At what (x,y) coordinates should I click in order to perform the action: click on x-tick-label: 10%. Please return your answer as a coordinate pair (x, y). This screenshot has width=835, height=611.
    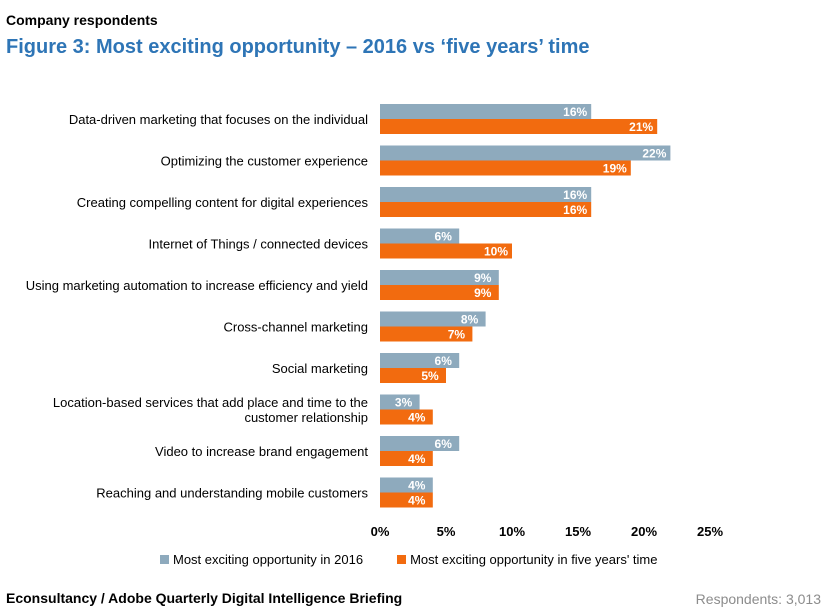
    Looking at the image, I should click on (512, 531).